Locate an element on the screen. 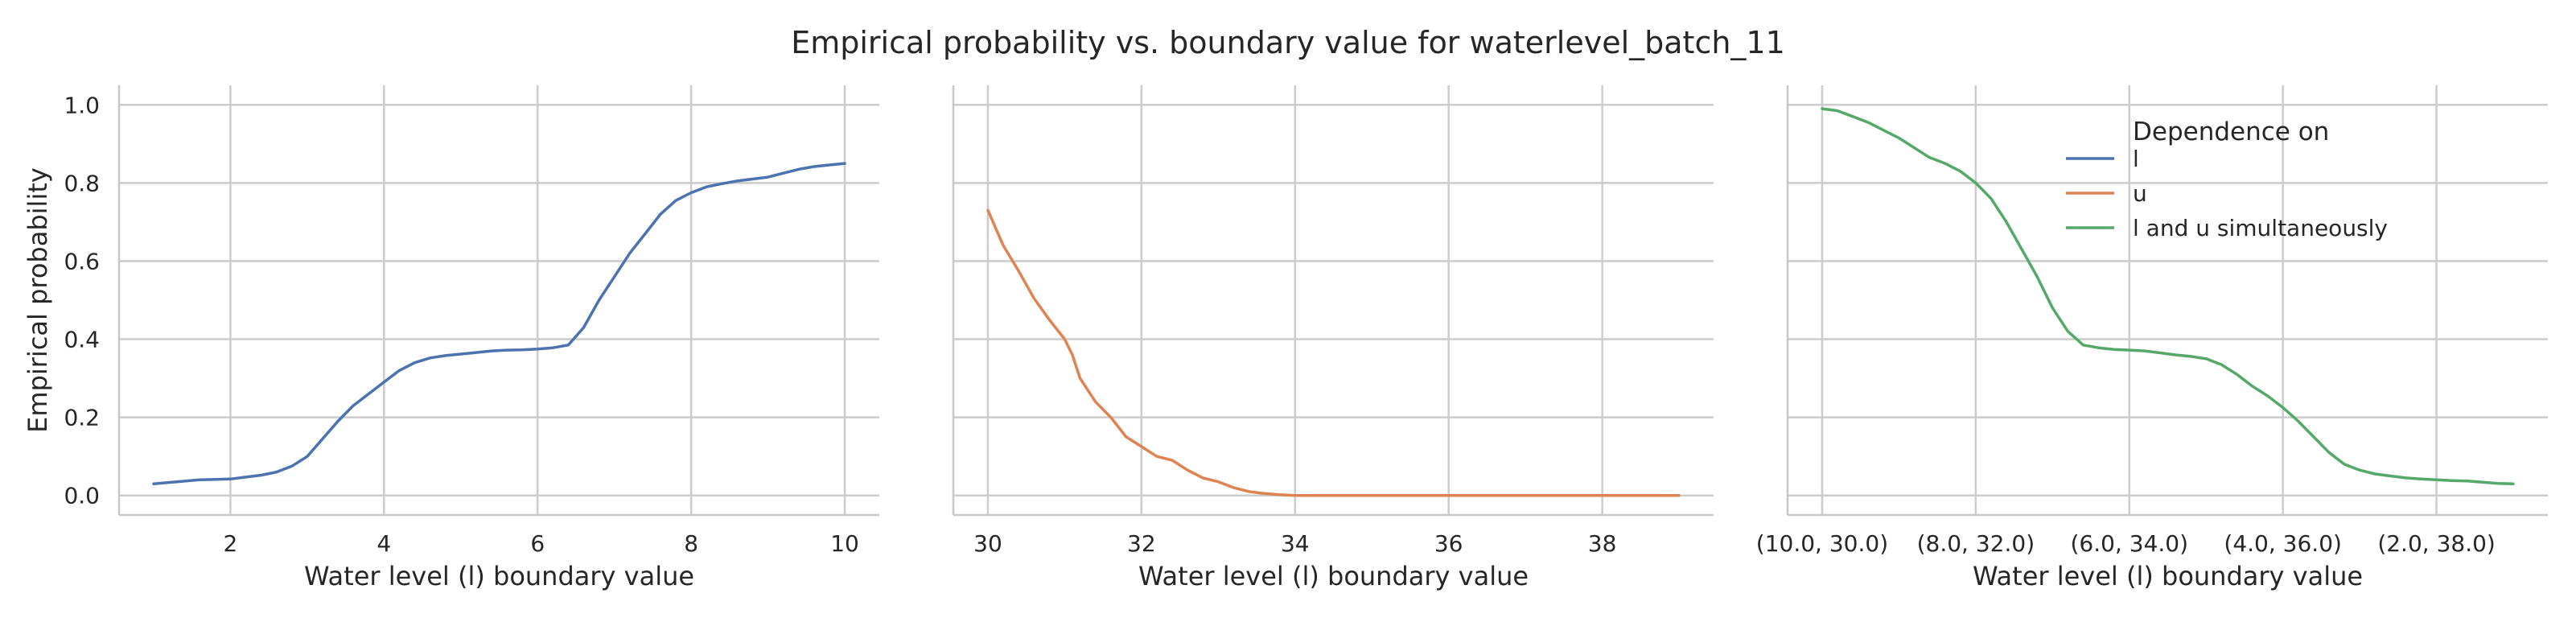  x-tick-label: 8 is located at coordinates (691, 543).